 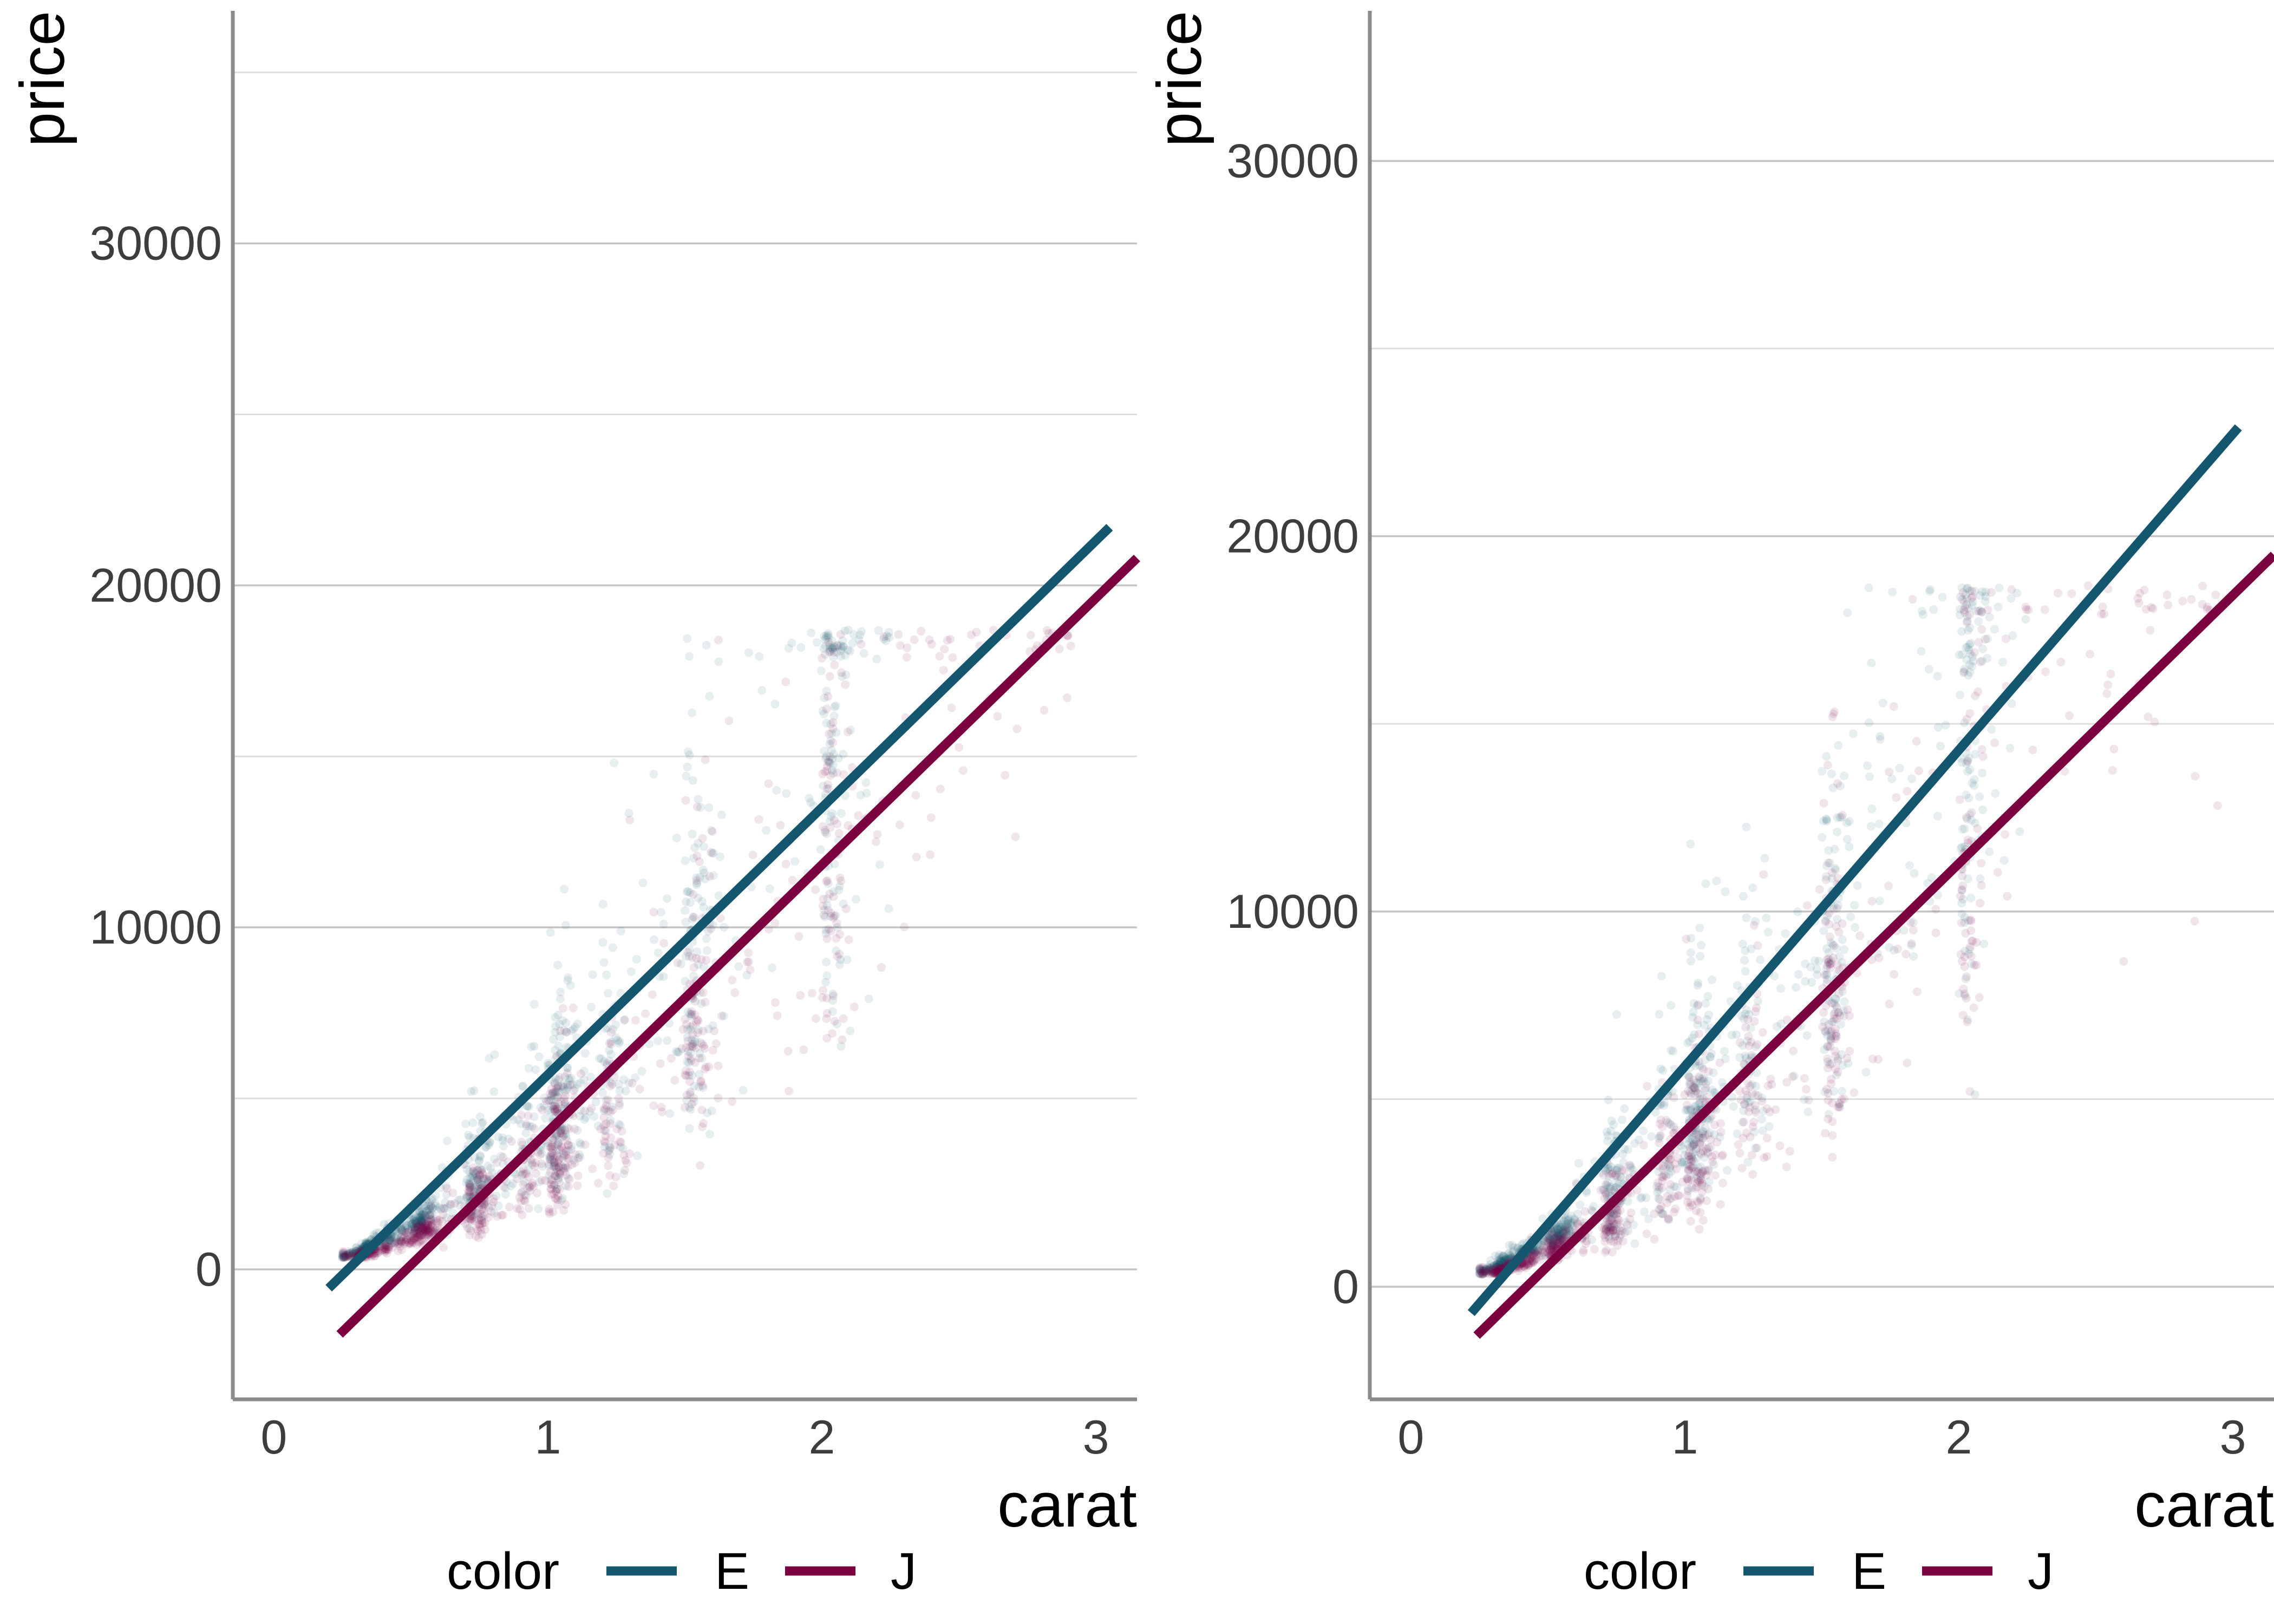 What do you see at coordinates (42, 79) in the screenshot?
I see `y-axis-title: price` at bounding box center [42, 79].